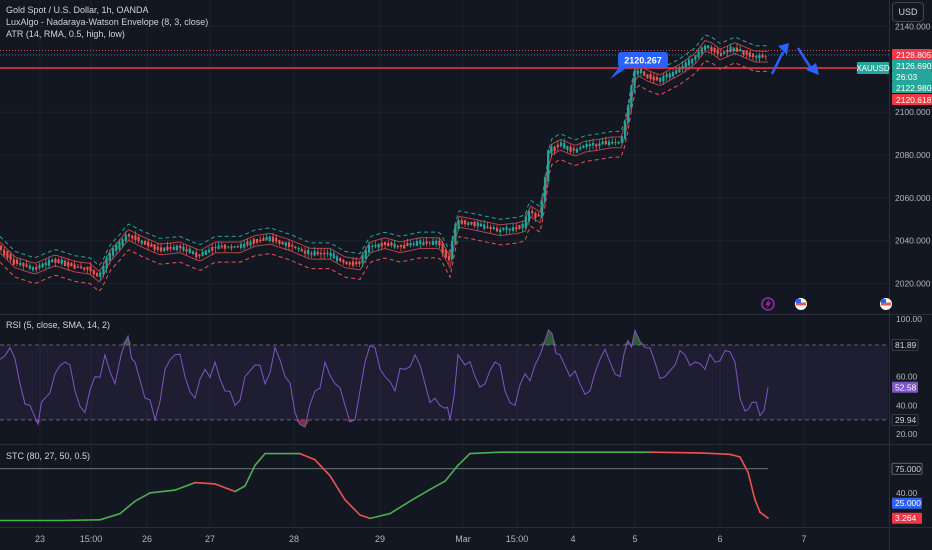  Describe the element at coordinates (912, 87) in the screenshot. I see `price-label-lower` at that location.